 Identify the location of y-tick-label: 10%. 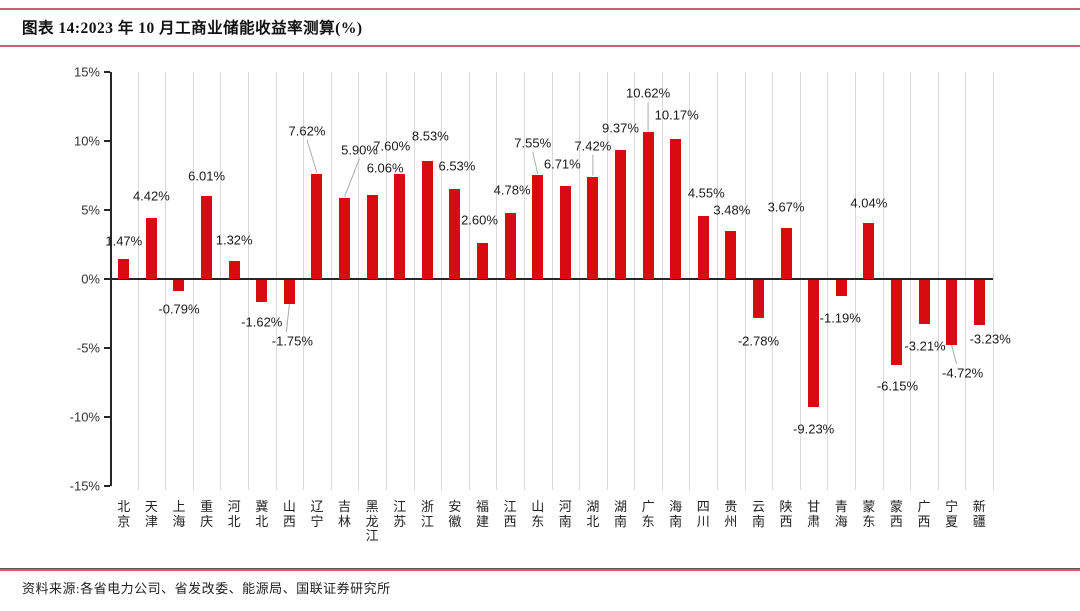
(86, 141).